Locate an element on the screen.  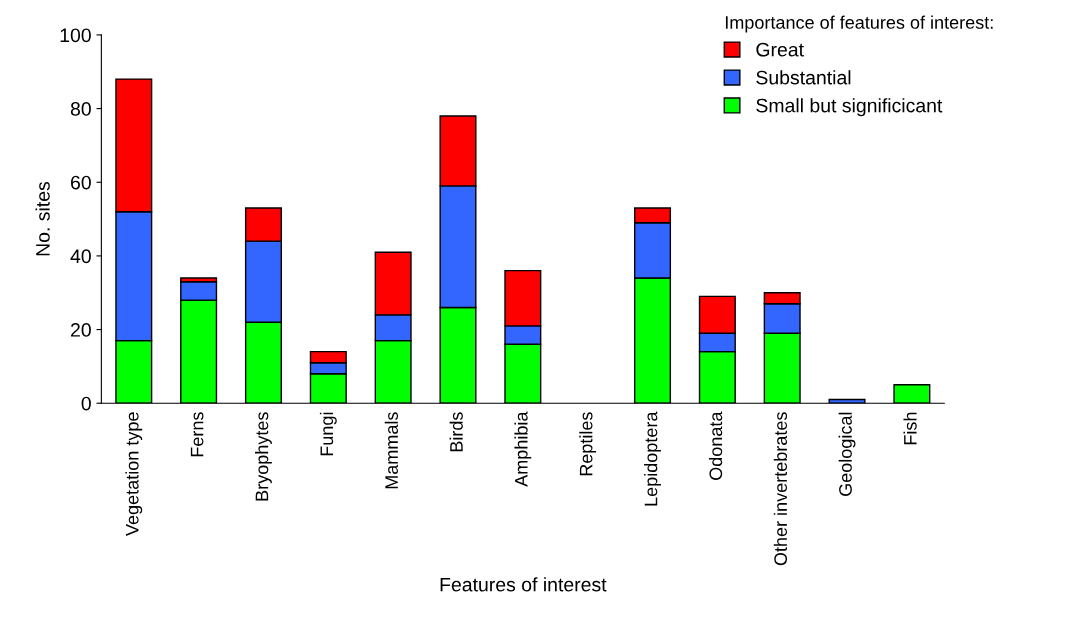
x-axis-title: Features of interest is located at coordinates (523, 584).